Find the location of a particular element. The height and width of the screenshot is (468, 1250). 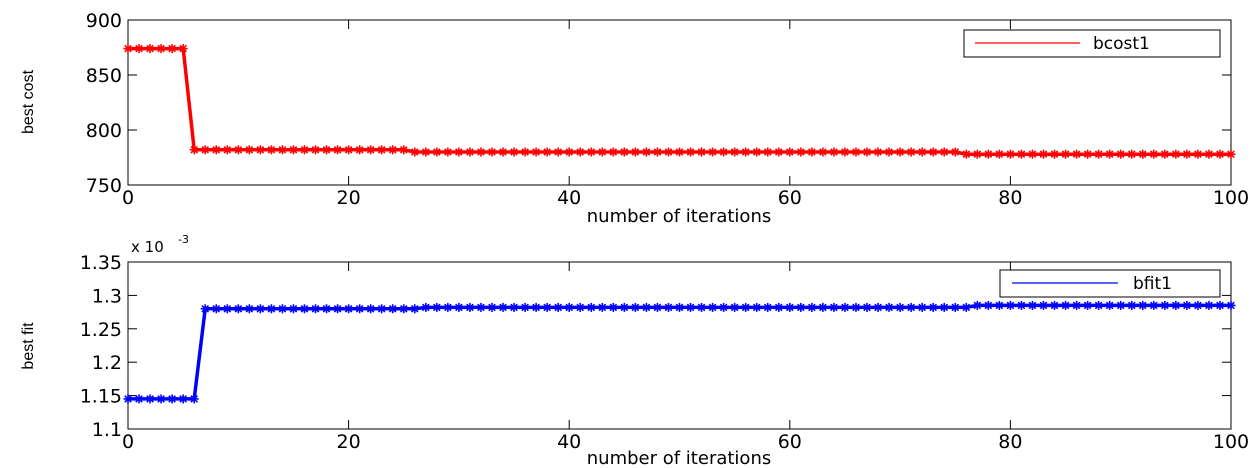

bottom-exponent-power: -3 is located at coordinates (183, 239).